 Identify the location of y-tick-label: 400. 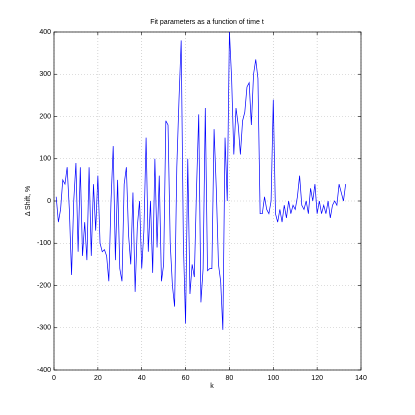
(45, 32).